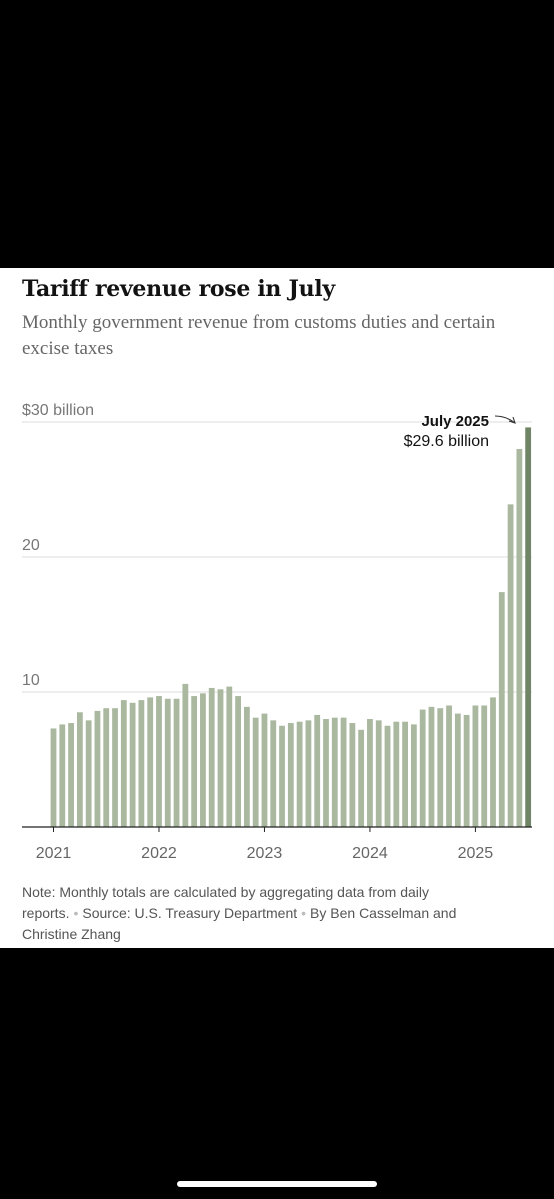 The image size is (554, 1199). I want to click on x-tick-label: 2022, so click(159, 853).